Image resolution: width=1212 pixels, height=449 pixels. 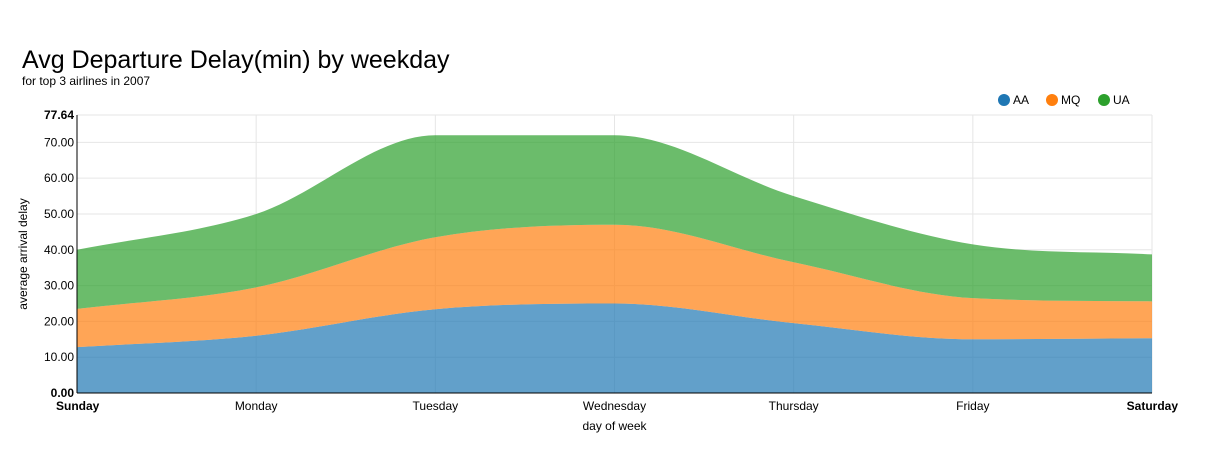 What do you see at coordinates (59, 214) in the screenshot?
I see `y-tick-label: 50.00` at bounding box center [59, 214].